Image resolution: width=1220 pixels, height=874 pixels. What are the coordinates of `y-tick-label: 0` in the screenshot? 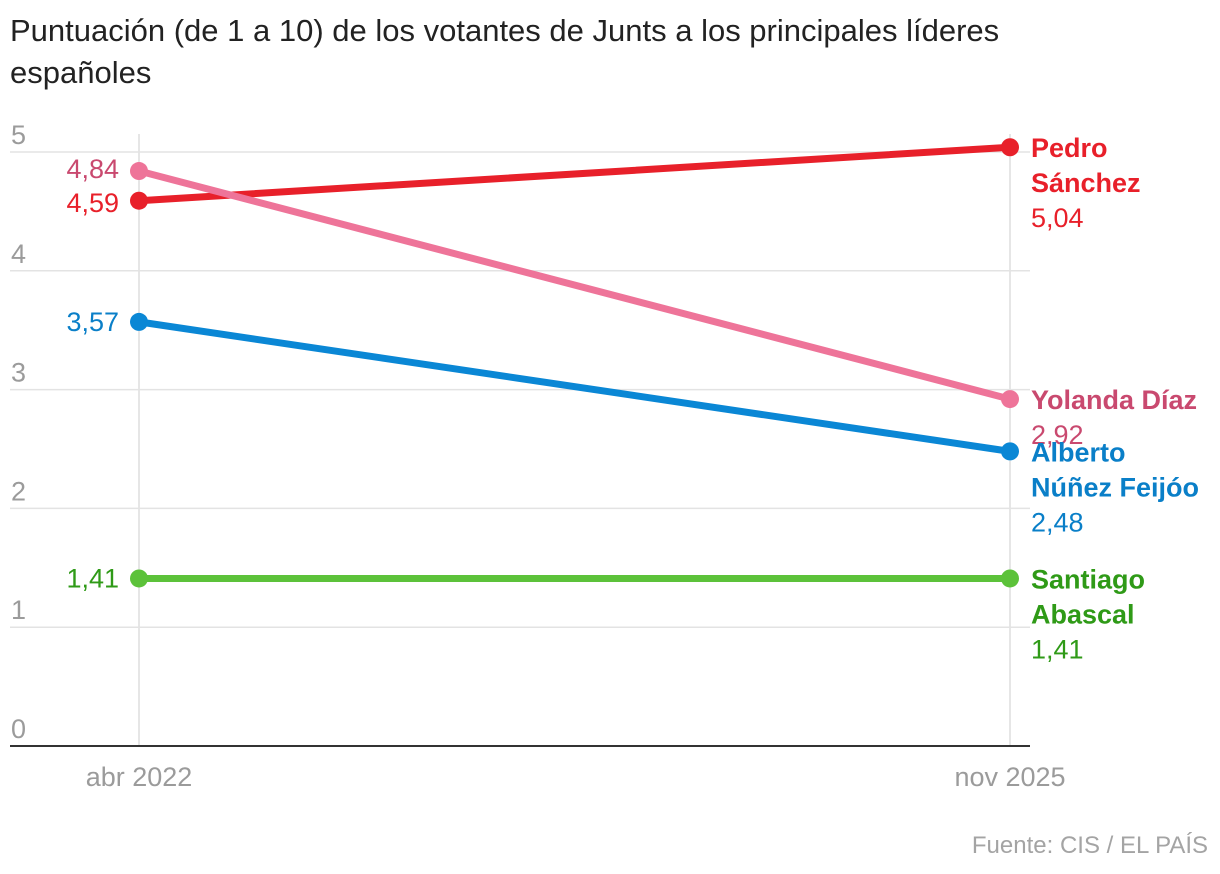 It's located at (18, 729).